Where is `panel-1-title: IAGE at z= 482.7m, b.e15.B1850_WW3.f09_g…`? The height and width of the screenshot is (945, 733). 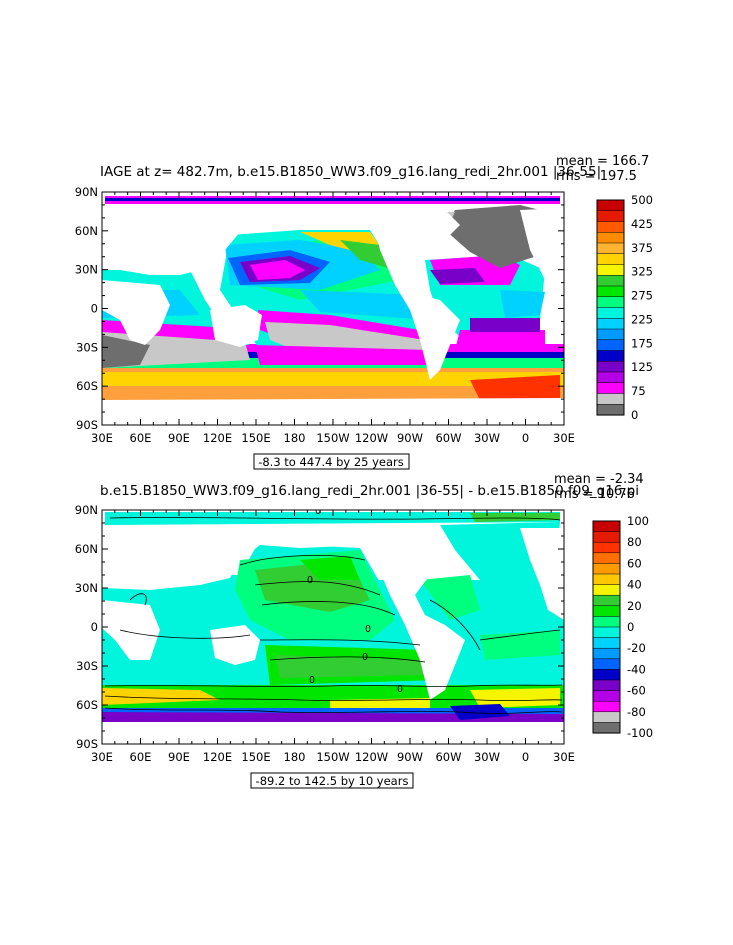 panel-1-title: IAGE at z= 482.7m, b.e15.B1850_WW3.f09_g… is located at coordinates (350, 172).